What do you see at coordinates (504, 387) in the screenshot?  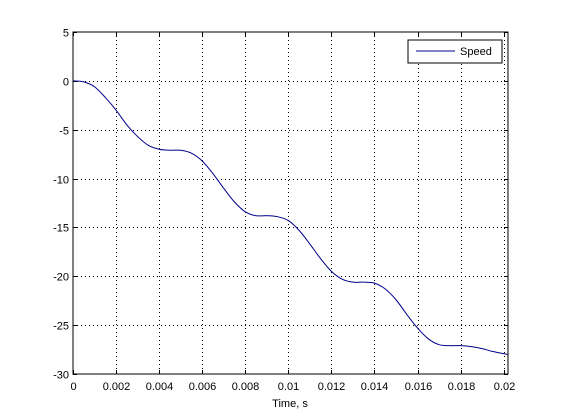 I see `x-tick-label: 0.02` at bounding box center [504, 387].